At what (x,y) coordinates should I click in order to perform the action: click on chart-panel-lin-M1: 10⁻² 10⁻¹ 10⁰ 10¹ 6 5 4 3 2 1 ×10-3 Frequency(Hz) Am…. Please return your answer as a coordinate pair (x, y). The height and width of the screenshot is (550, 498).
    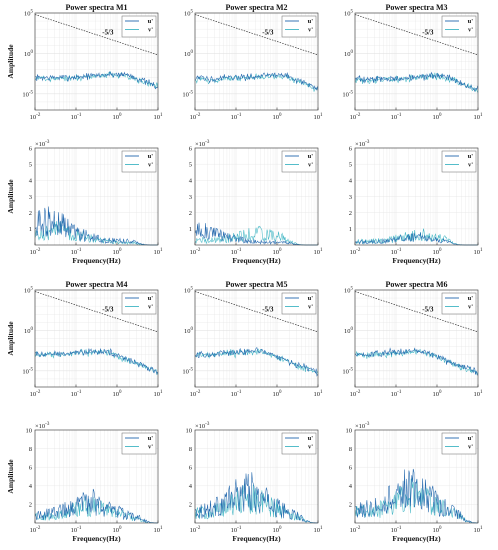
    Looking at the image, I should click on (84, 202).